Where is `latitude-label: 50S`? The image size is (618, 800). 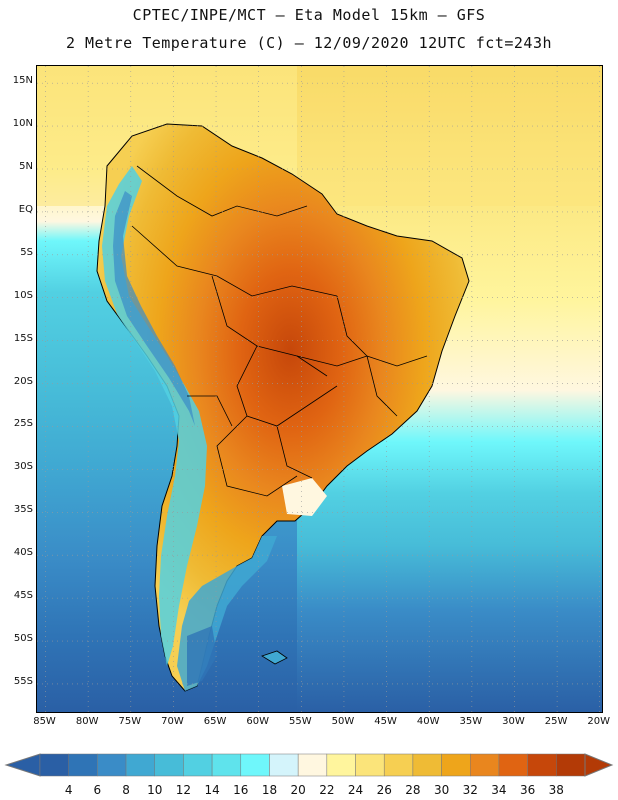 latitude-label: 50S is located at coordinates (23, 639).